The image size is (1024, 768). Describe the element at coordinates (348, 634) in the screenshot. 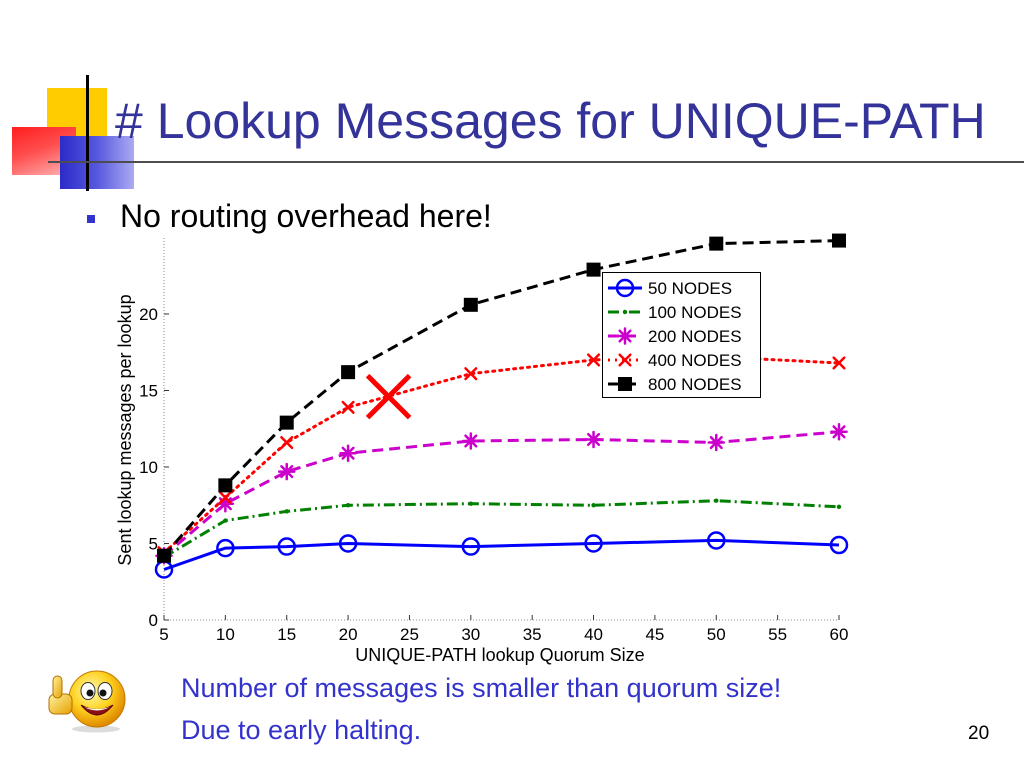

I see `x-tick-label: 20` at that location.